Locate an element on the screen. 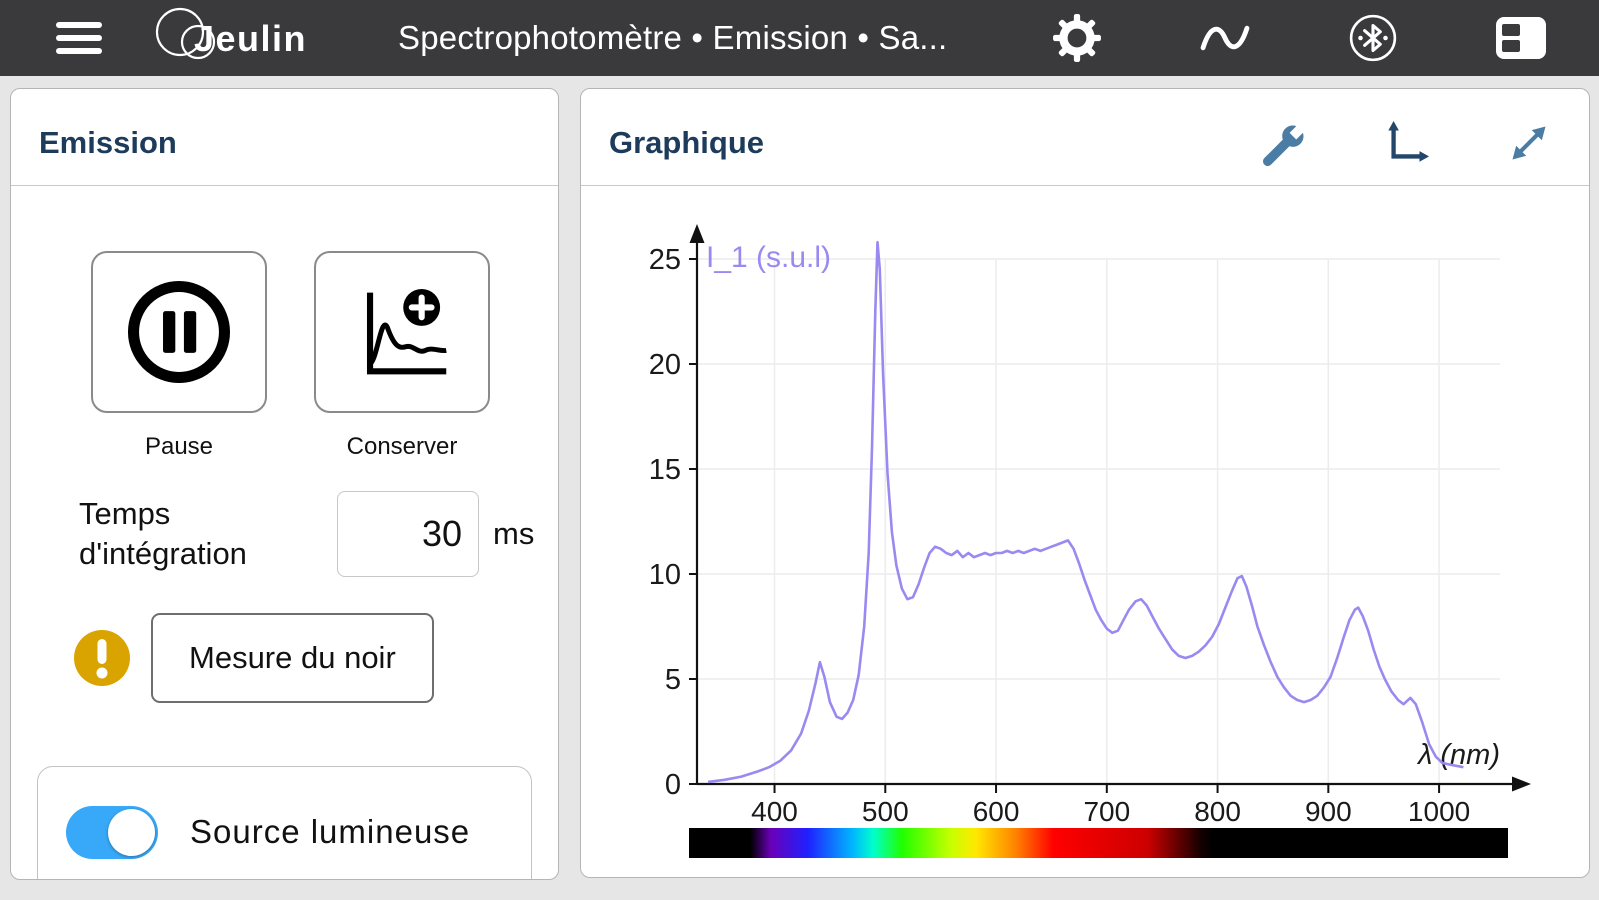 The image size is (1599, 900). axes-icon is located at coordinates (1407, 143).